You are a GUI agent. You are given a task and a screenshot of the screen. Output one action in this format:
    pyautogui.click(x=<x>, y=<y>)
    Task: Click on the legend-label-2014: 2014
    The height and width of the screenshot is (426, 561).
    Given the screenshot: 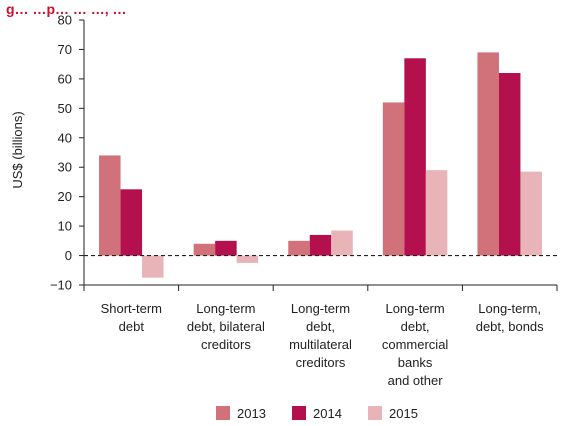 What is the action you would take?
    pyautogui.click(x=327, y=413)
    